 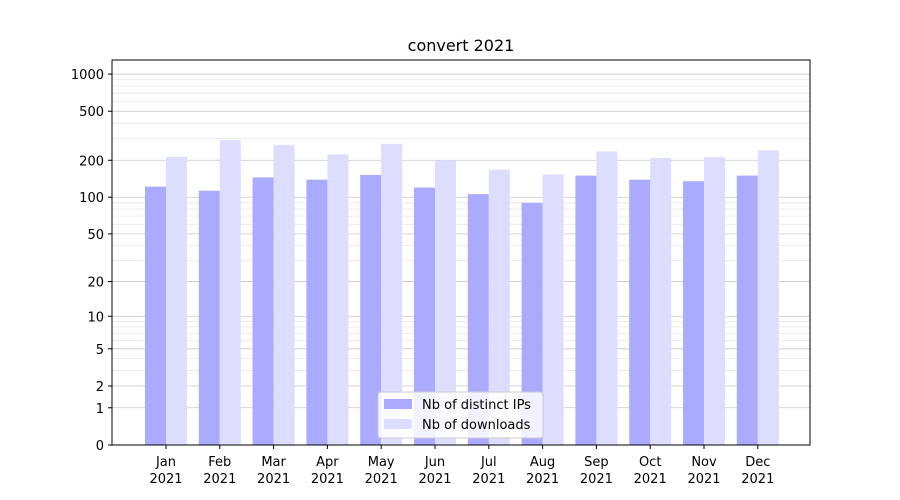 What do you see at coordinates (542, 471) in the screenshot?
I see `x-tick-label: Aug 2021` at bounding box center [542, 471].